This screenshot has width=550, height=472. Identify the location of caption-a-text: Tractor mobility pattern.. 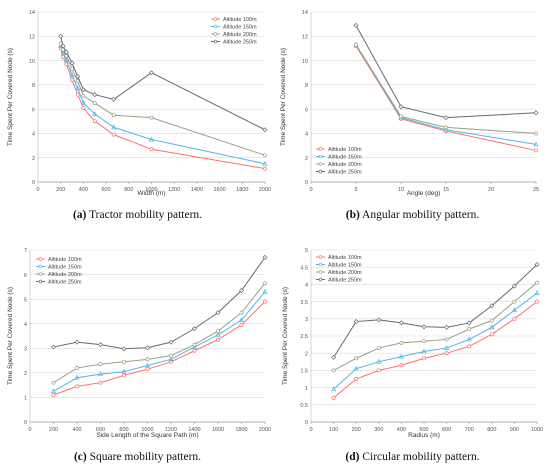
(146, 215).